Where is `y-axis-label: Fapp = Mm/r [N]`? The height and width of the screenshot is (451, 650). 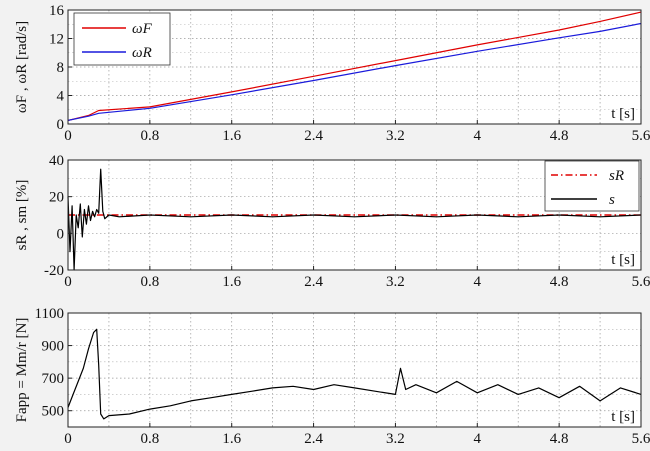
y-axis-label: Fapp = Mm/r [N] is located at coordinates (22, 370).